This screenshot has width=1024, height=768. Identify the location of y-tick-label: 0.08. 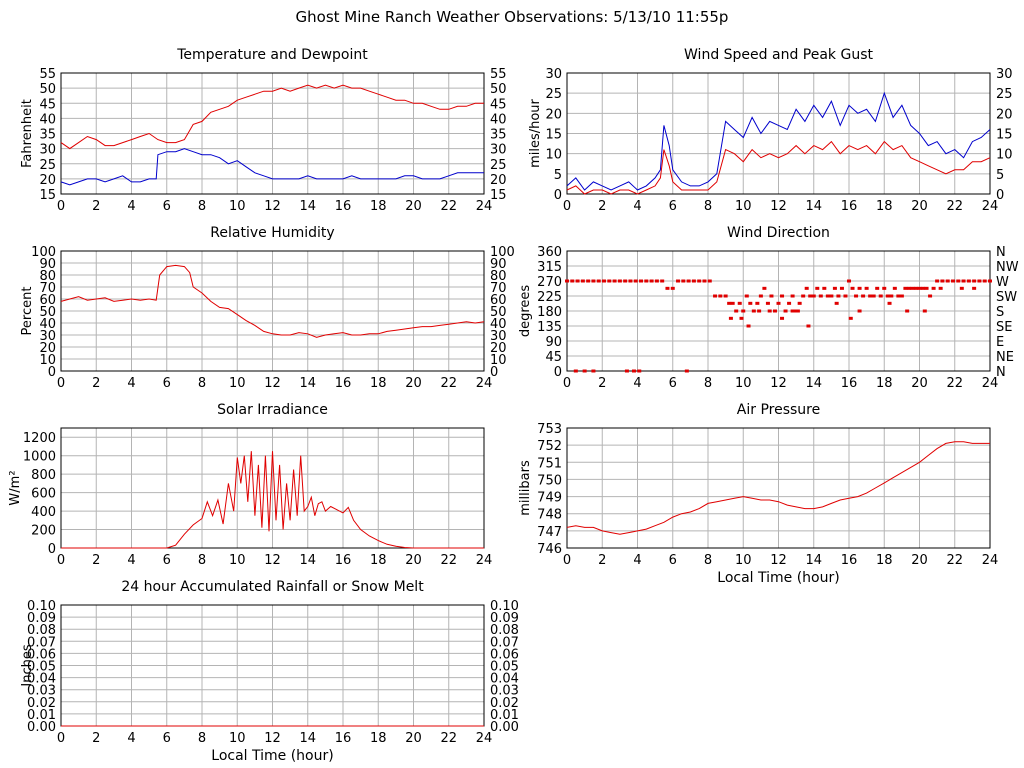
(41, 630).